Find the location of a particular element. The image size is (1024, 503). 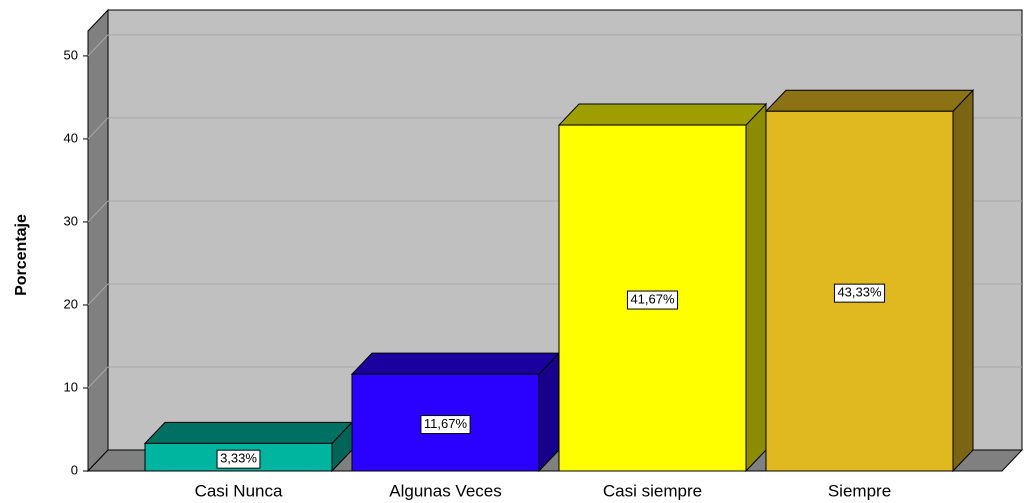

x-tick-label: Algunas Veces is located at coordinates (445, 490).